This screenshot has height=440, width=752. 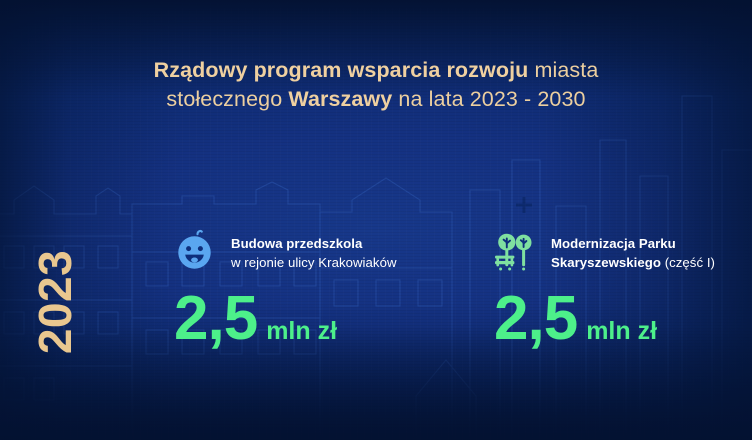 I want to click on project-item-title: Budowa przedszkola, so click(x=297, y=243).